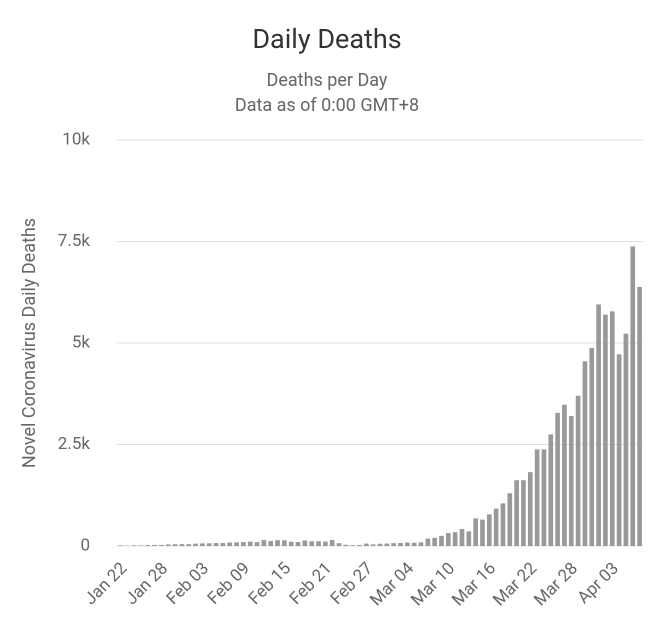  Describe the element at coordinates (556, 585) in the screenshot. I see `x-tick-label: Mar 28` at that location.